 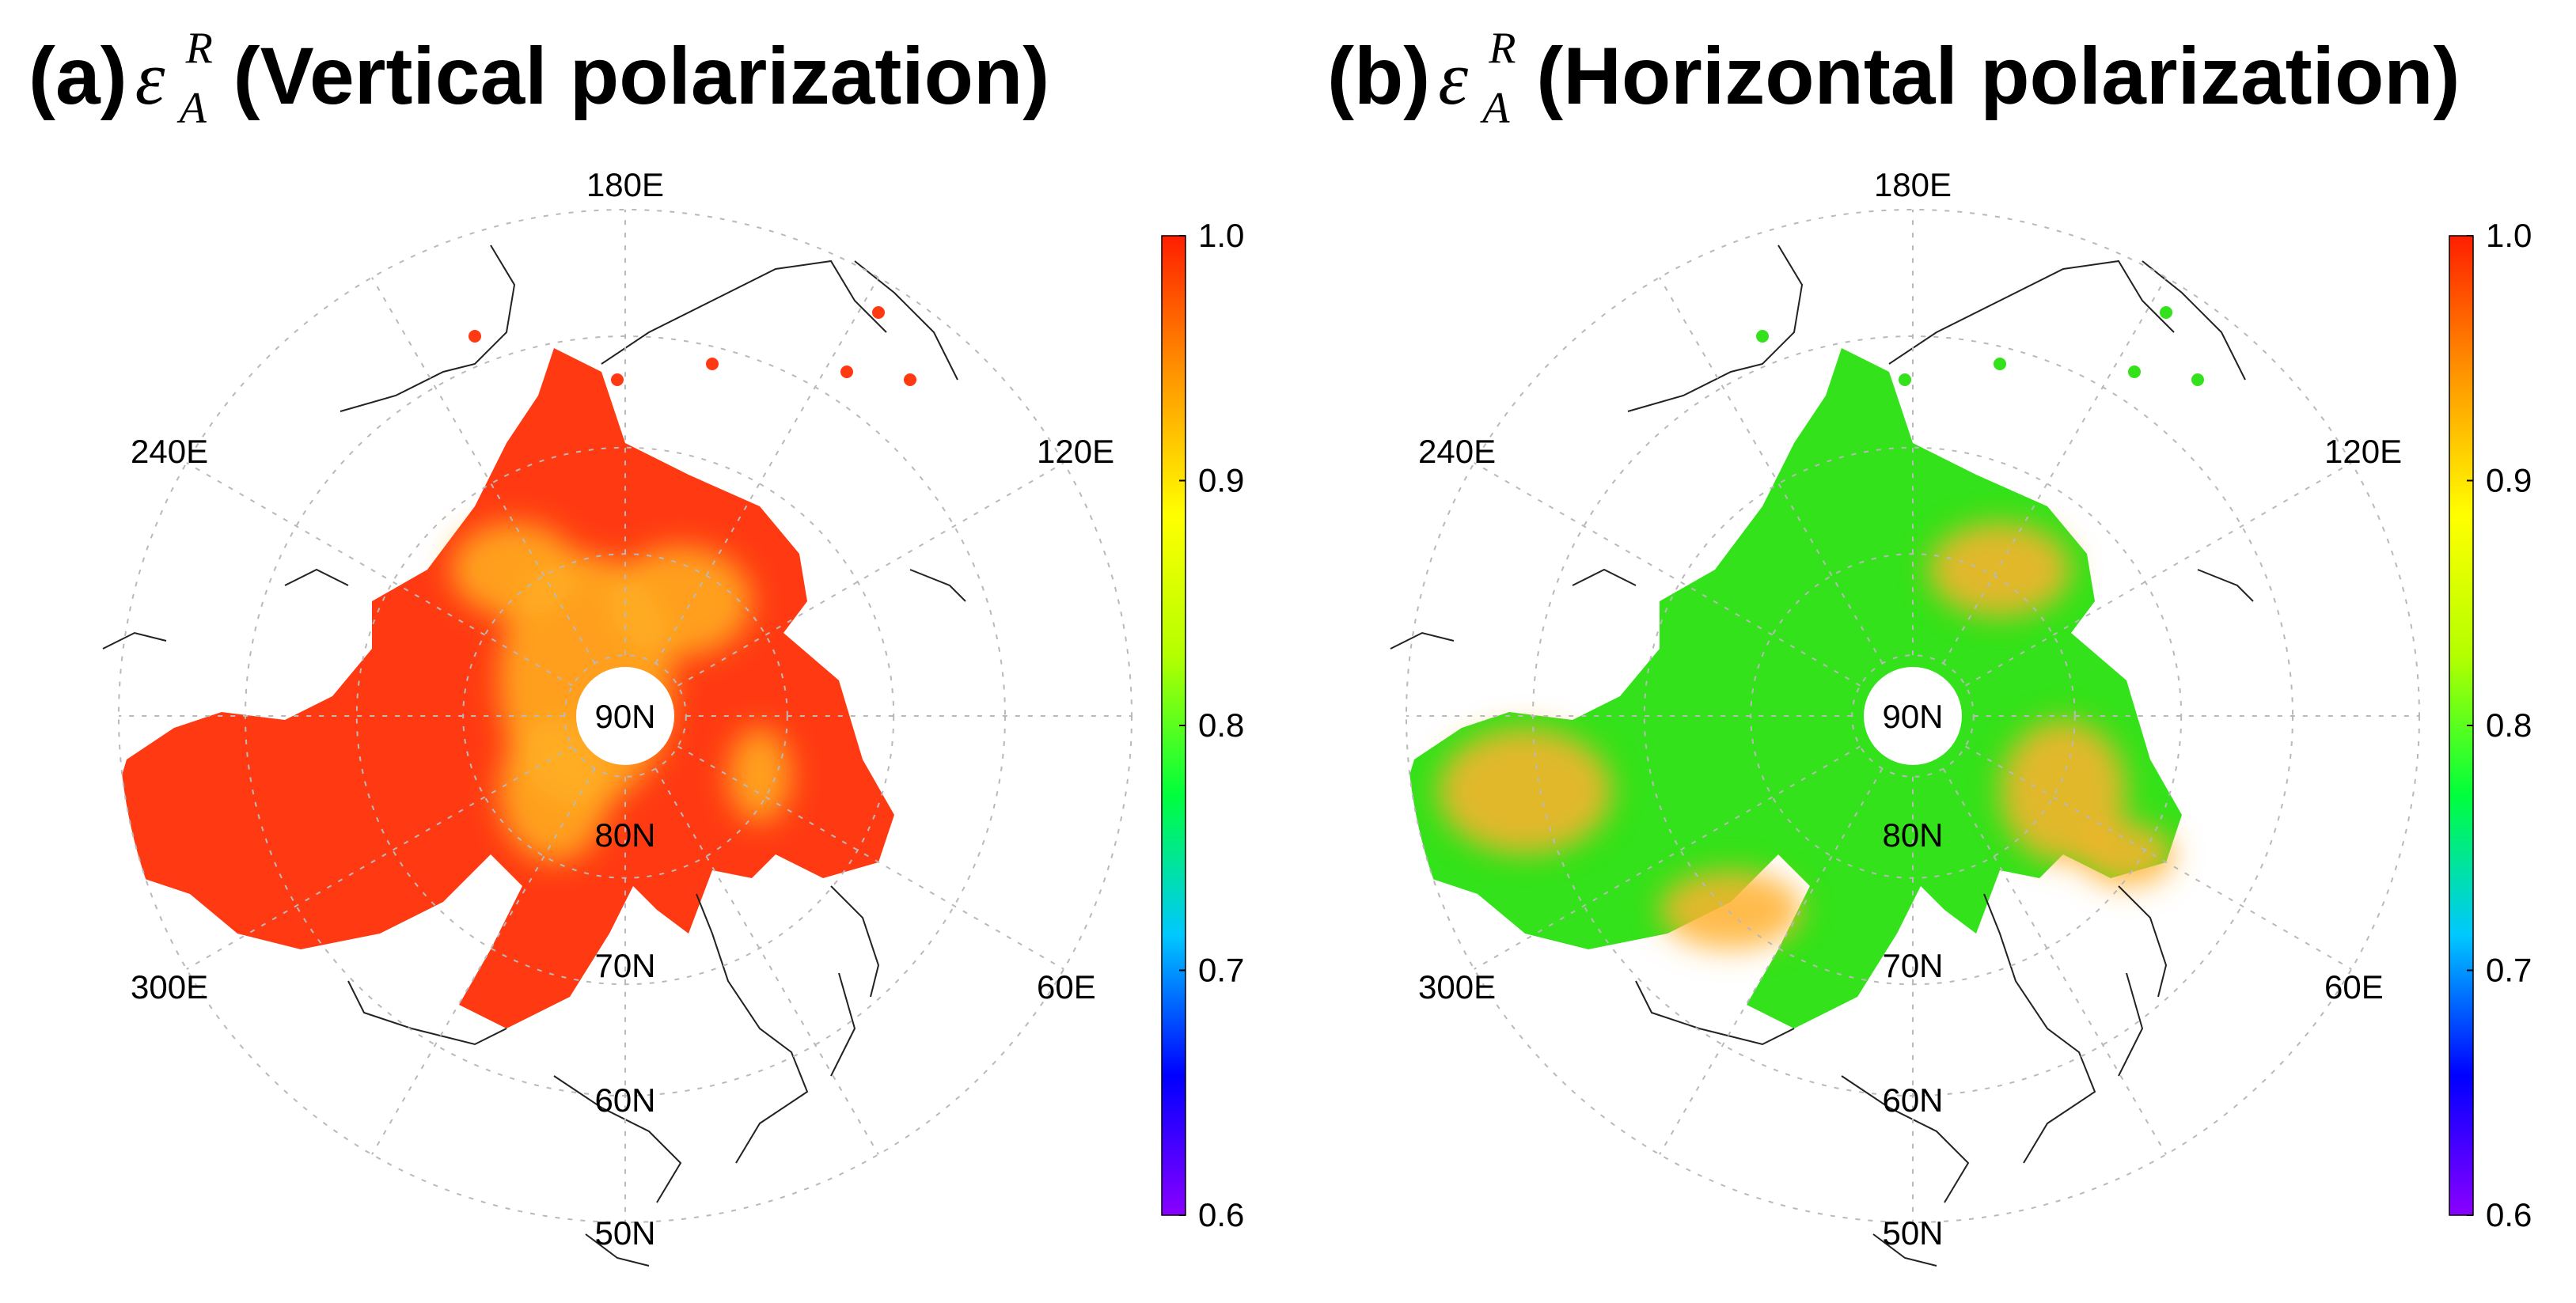 I want to click on panel-subtitle-a: (Vertical polarization), so click(x=641, y=76).